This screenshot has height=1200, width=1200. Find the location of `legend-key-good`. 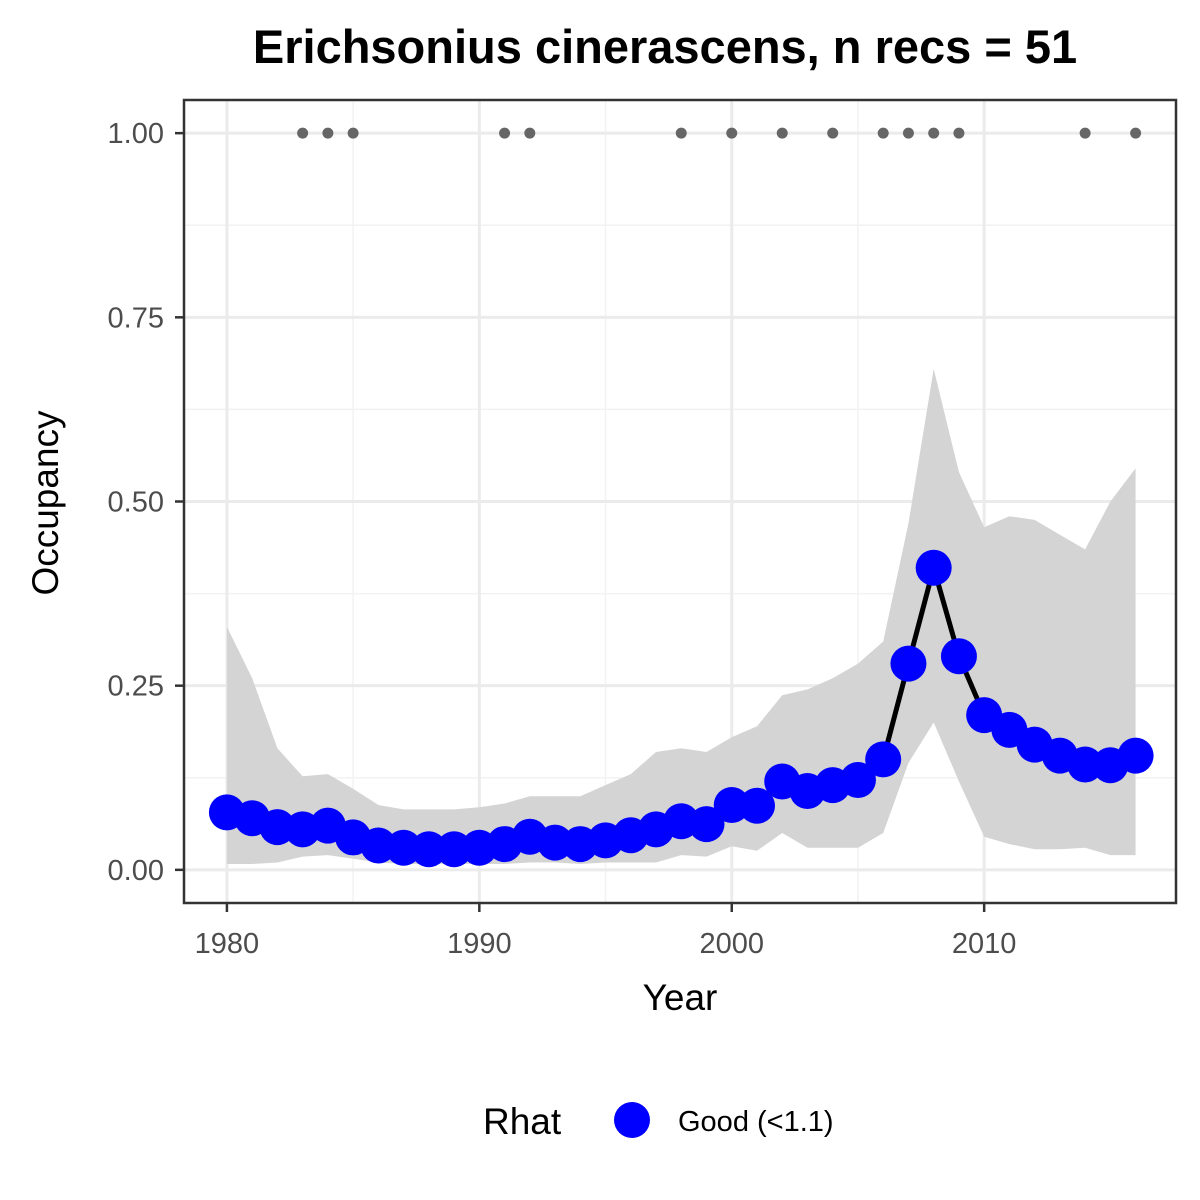

legend-key-good is located at coordinates (632, 1120).